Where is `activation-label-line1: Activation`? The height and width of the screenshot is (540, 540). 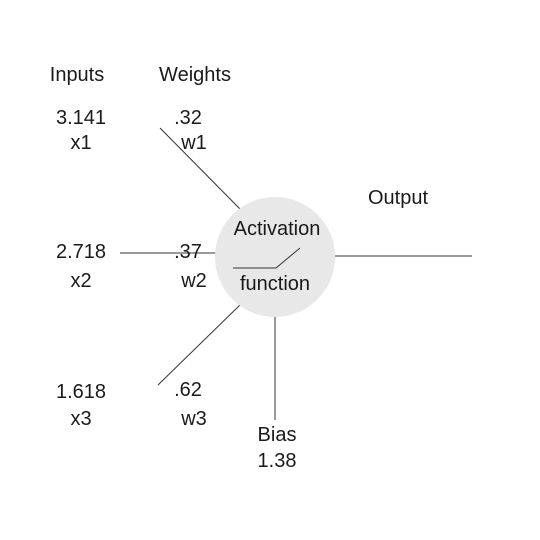 activation-label-line1: Activation is located at coordinates (277, 229).